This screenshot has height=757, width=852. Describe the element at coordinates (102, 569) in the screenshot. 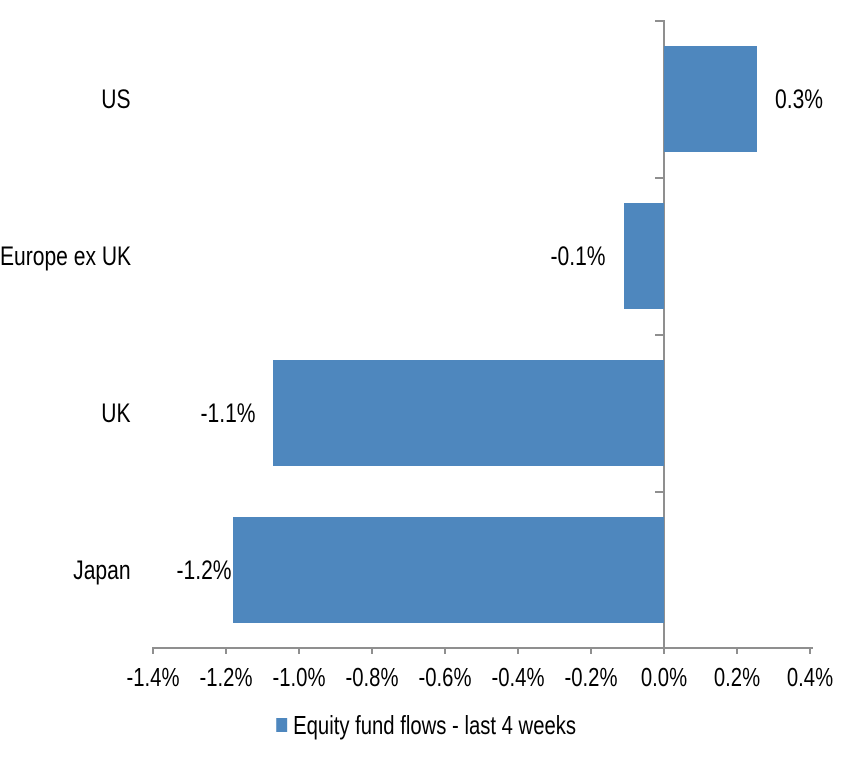

I see `category-label-japan: Japan` at that location.